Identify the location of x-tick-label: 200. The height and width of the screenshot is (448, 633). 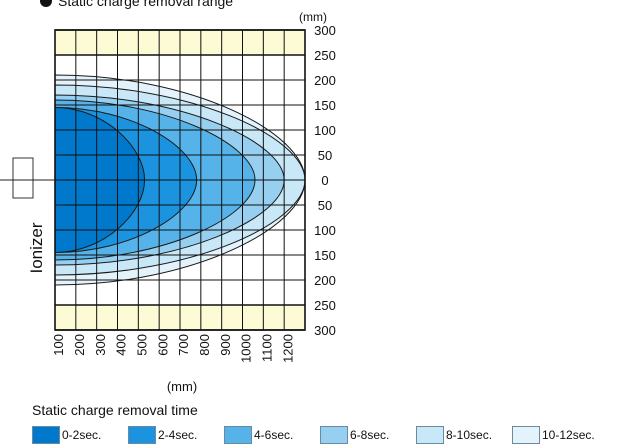
(79, 345).